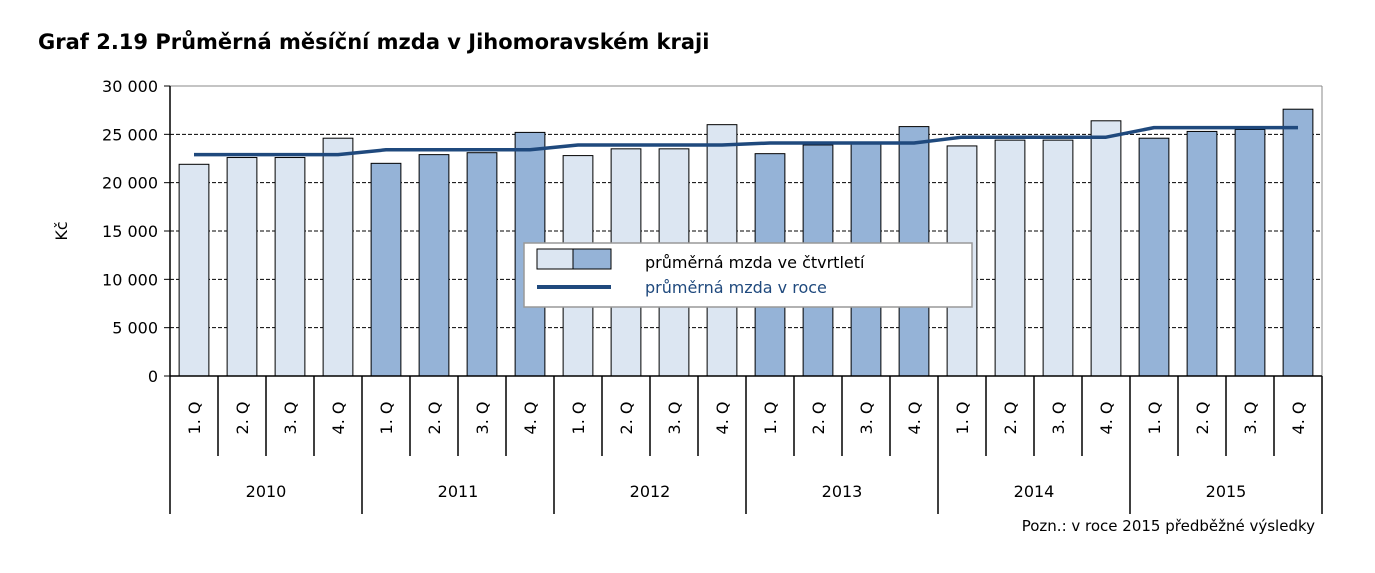 The height and width of the screenshot is (573, 1375). Describe the element at coordinates (135, 328) in the screenshot. I see `y-tick-label: 5 000` at that location.